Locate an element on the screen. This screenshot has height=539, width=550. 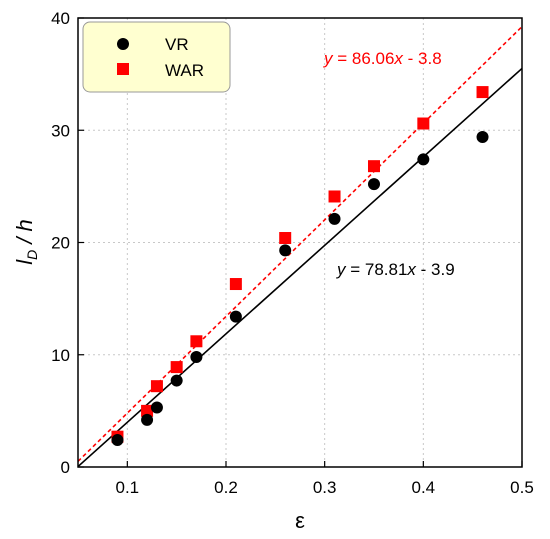
legend-marker-war is located at coordinates (123, 69).